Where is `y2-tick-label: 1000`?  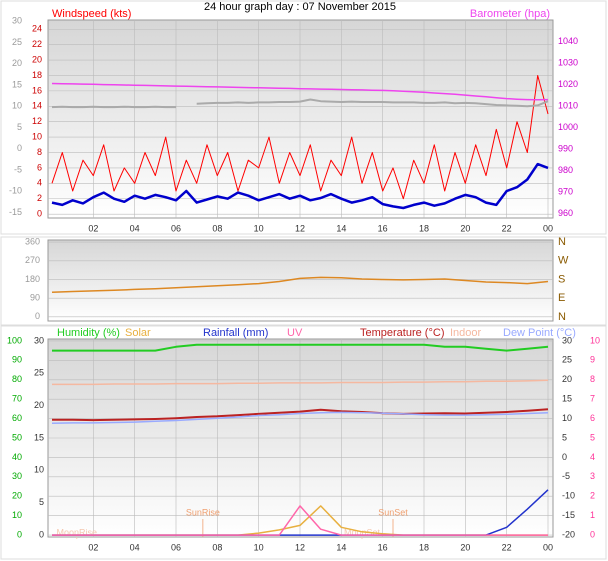
y2-tick-label: 1000 is located at coordinates (568, 127).